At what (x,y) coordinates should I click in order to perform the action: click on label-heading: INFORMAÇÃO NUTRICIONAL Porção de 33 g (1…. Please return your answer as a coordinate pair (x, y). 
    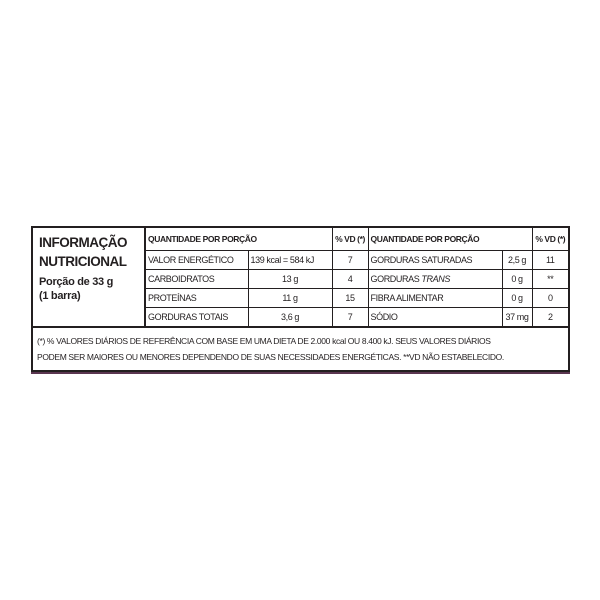
    Looking at the image, I should click on (89, 277).